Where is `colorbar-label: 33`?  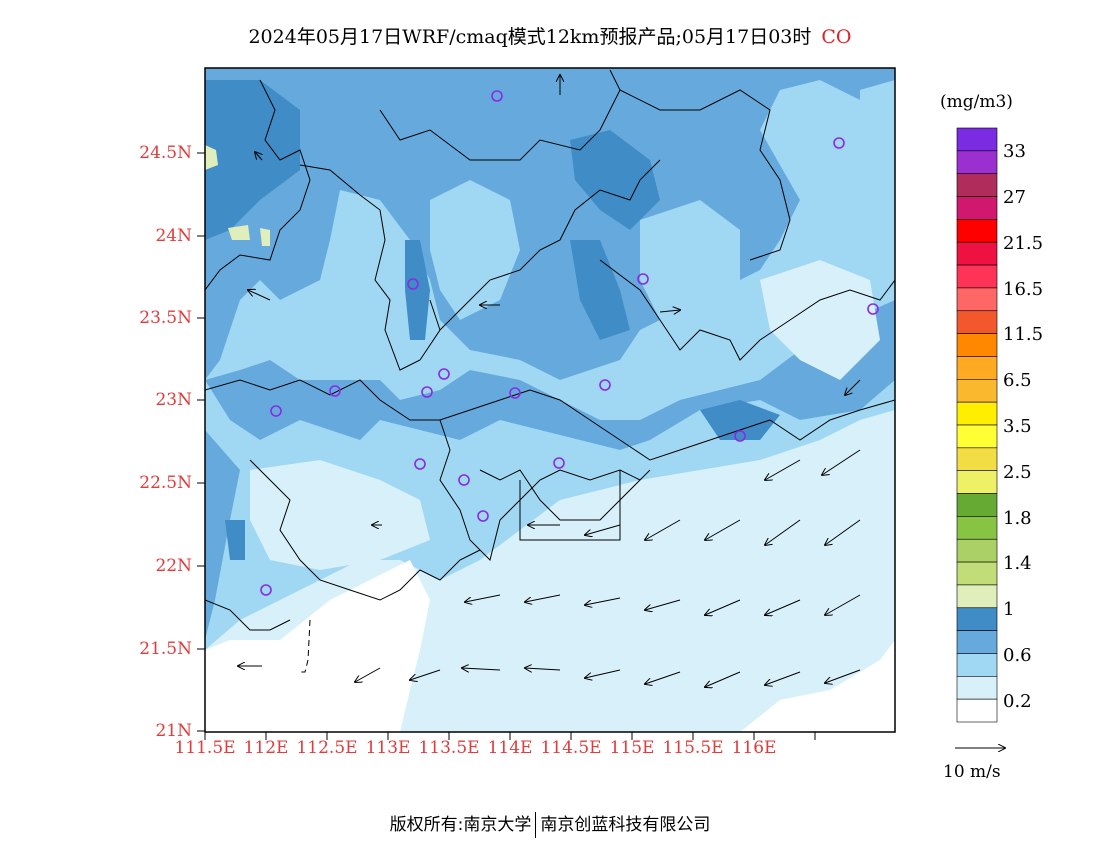
colorbar-label: 33 is located at coordinates (1014, 151).